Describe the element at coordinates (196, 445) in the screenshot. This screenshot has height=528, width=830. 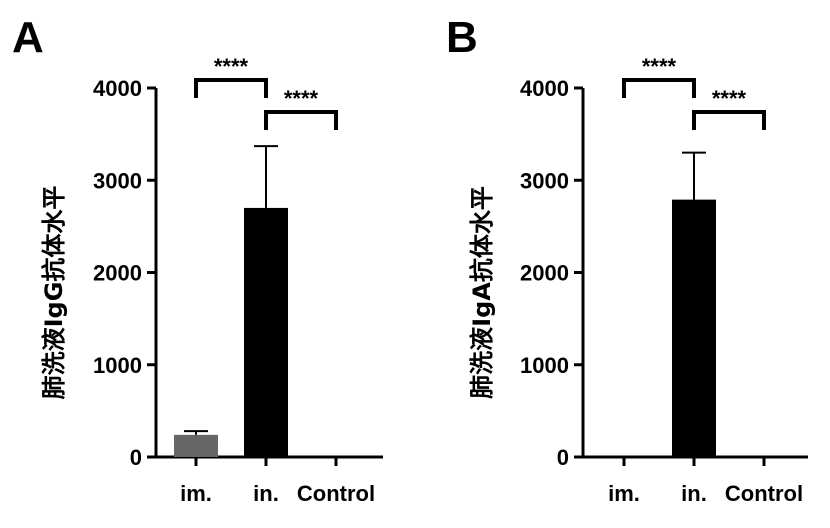
I see `bar-im` at that location.